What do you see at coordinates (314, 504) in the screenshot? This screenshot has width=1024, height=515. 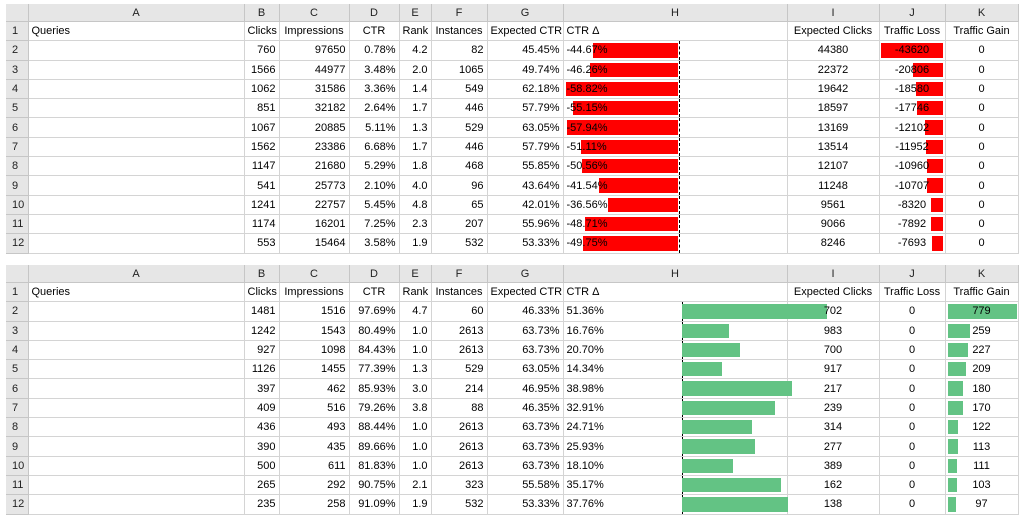 I see `impressions-cell: 258` at bounding box center [314, 504].